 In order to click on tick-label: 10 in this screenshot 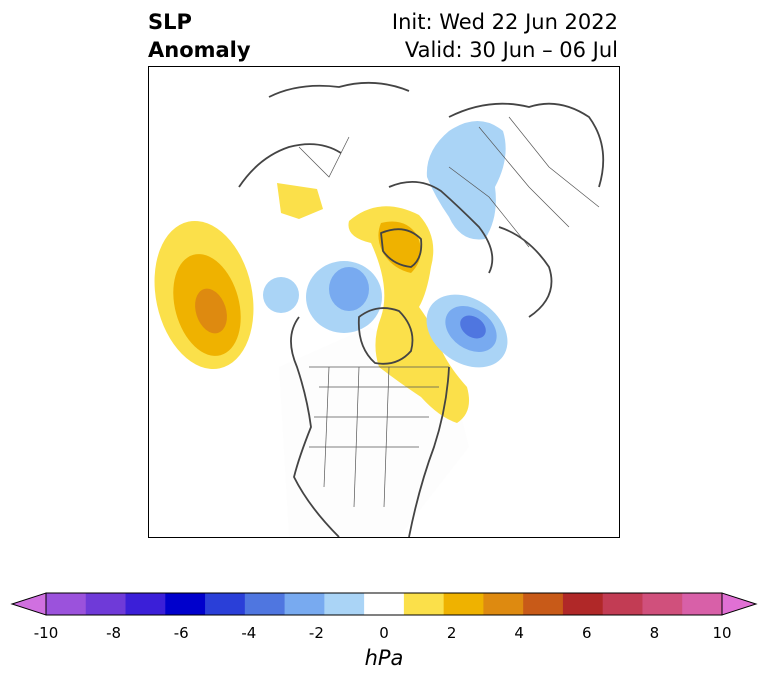, I will do `click(722, 633)`.